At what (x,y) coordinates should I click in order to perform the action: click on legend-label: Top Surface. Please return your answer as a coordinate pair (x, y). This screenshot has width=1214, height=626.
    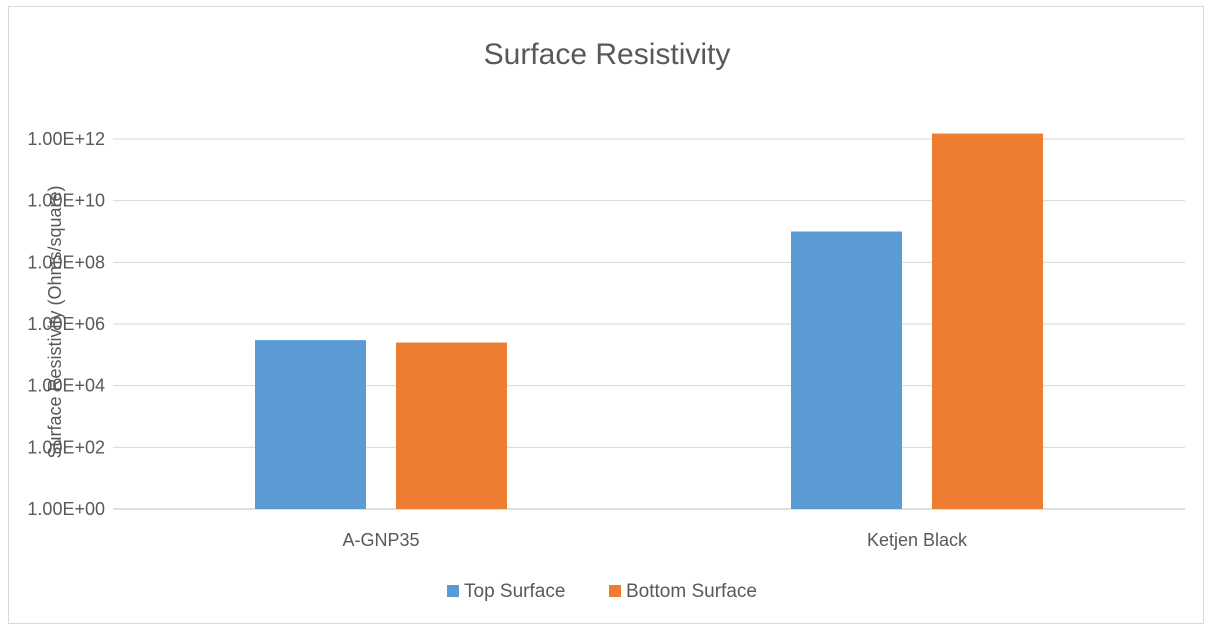
    Looking at the image, I should click on (514, 591).